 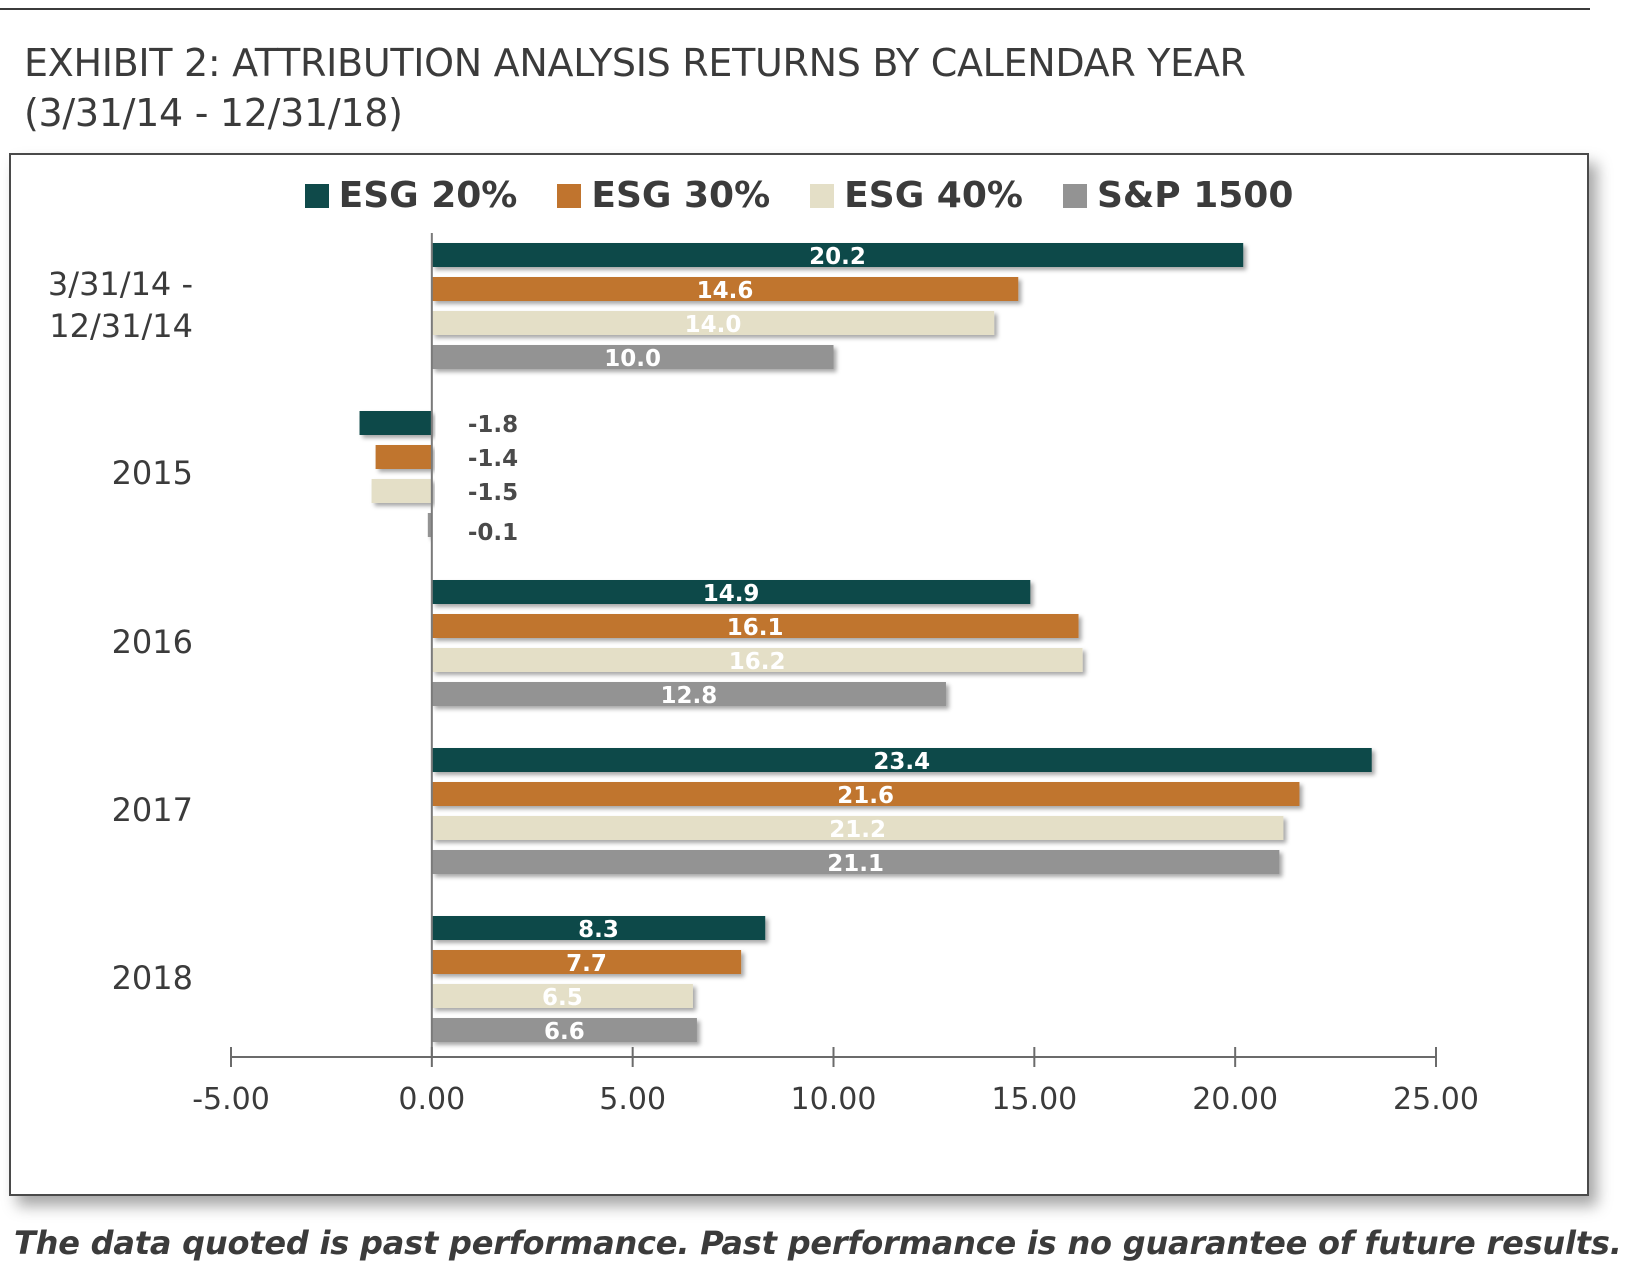 What do you see at coordinates (152, 978) in the screenshot?
I see `category-label: 2018` at bounding box center [152, 978].